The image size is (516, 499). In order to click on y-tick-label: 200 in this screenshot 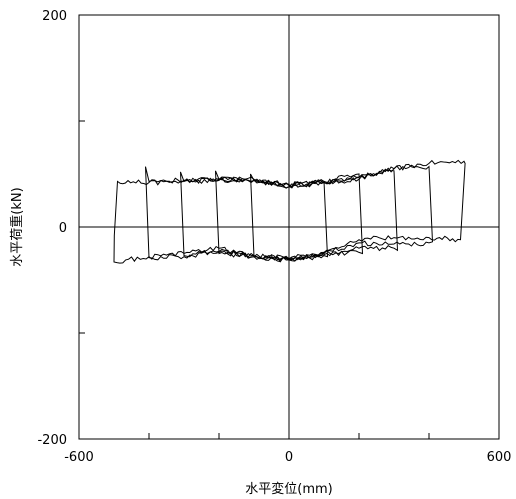, I will do `click(54, 16)`.